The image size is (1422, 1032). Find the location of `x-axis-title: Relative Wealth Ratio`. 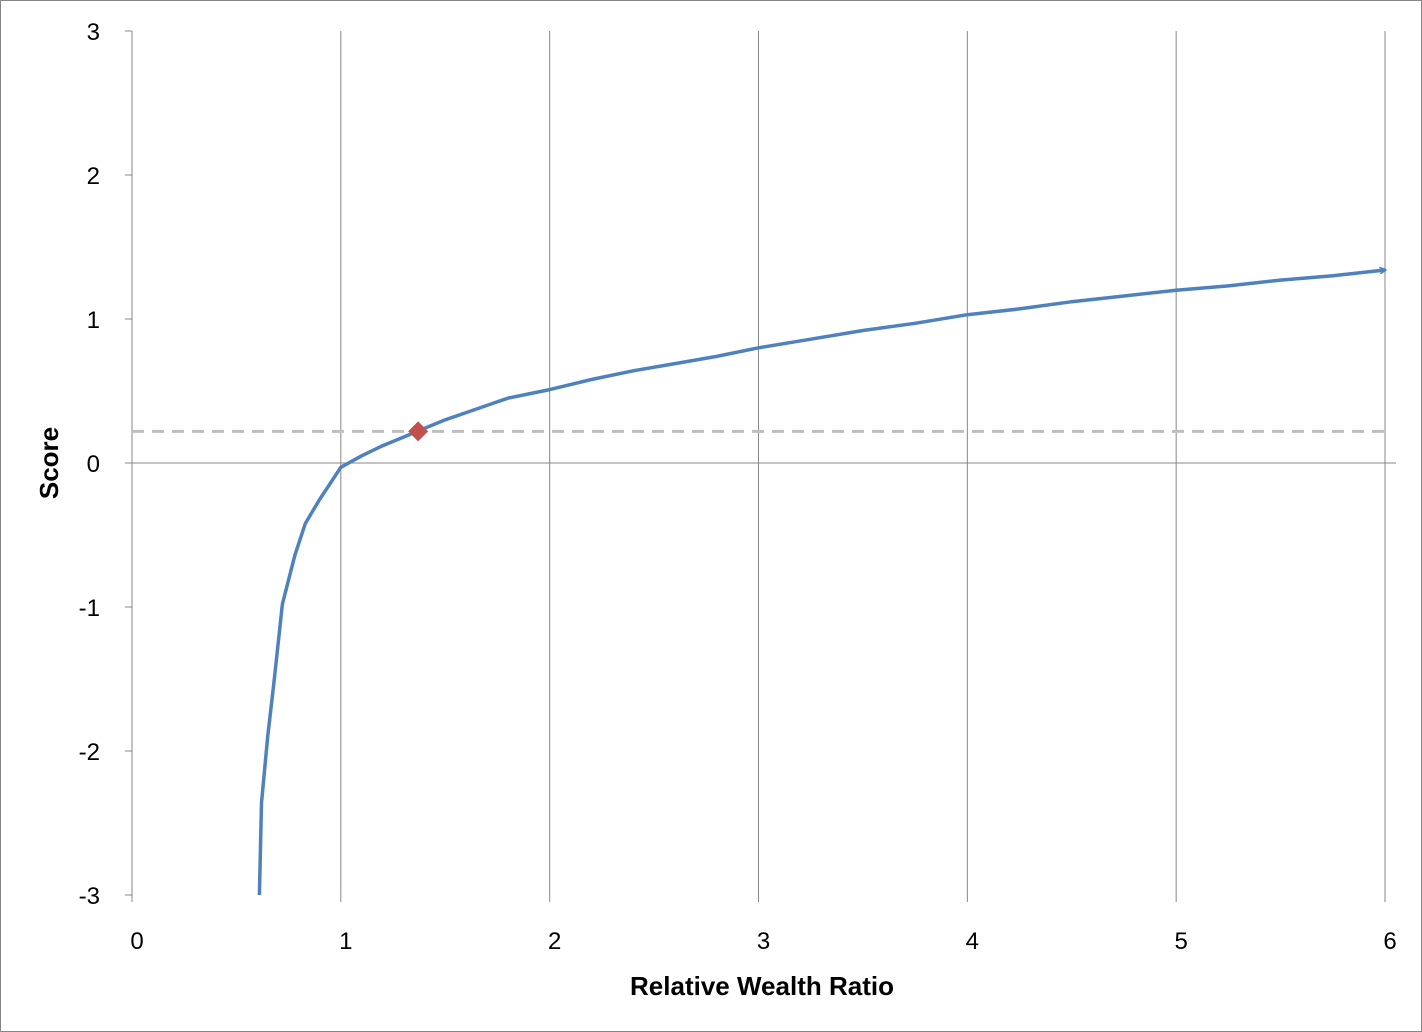

x-axis-title: Relative Wealth Ratio is located at coordinates (762, 986).